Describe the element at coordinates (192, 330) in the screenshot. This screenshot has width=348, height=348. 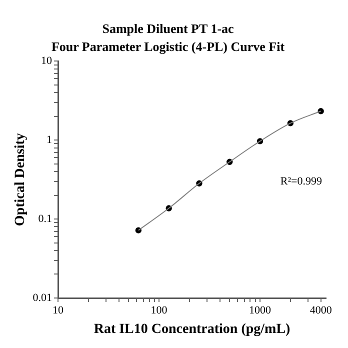
I see `x-axis-title: Rat IL10 Concentration (pg/mL)` at that location.